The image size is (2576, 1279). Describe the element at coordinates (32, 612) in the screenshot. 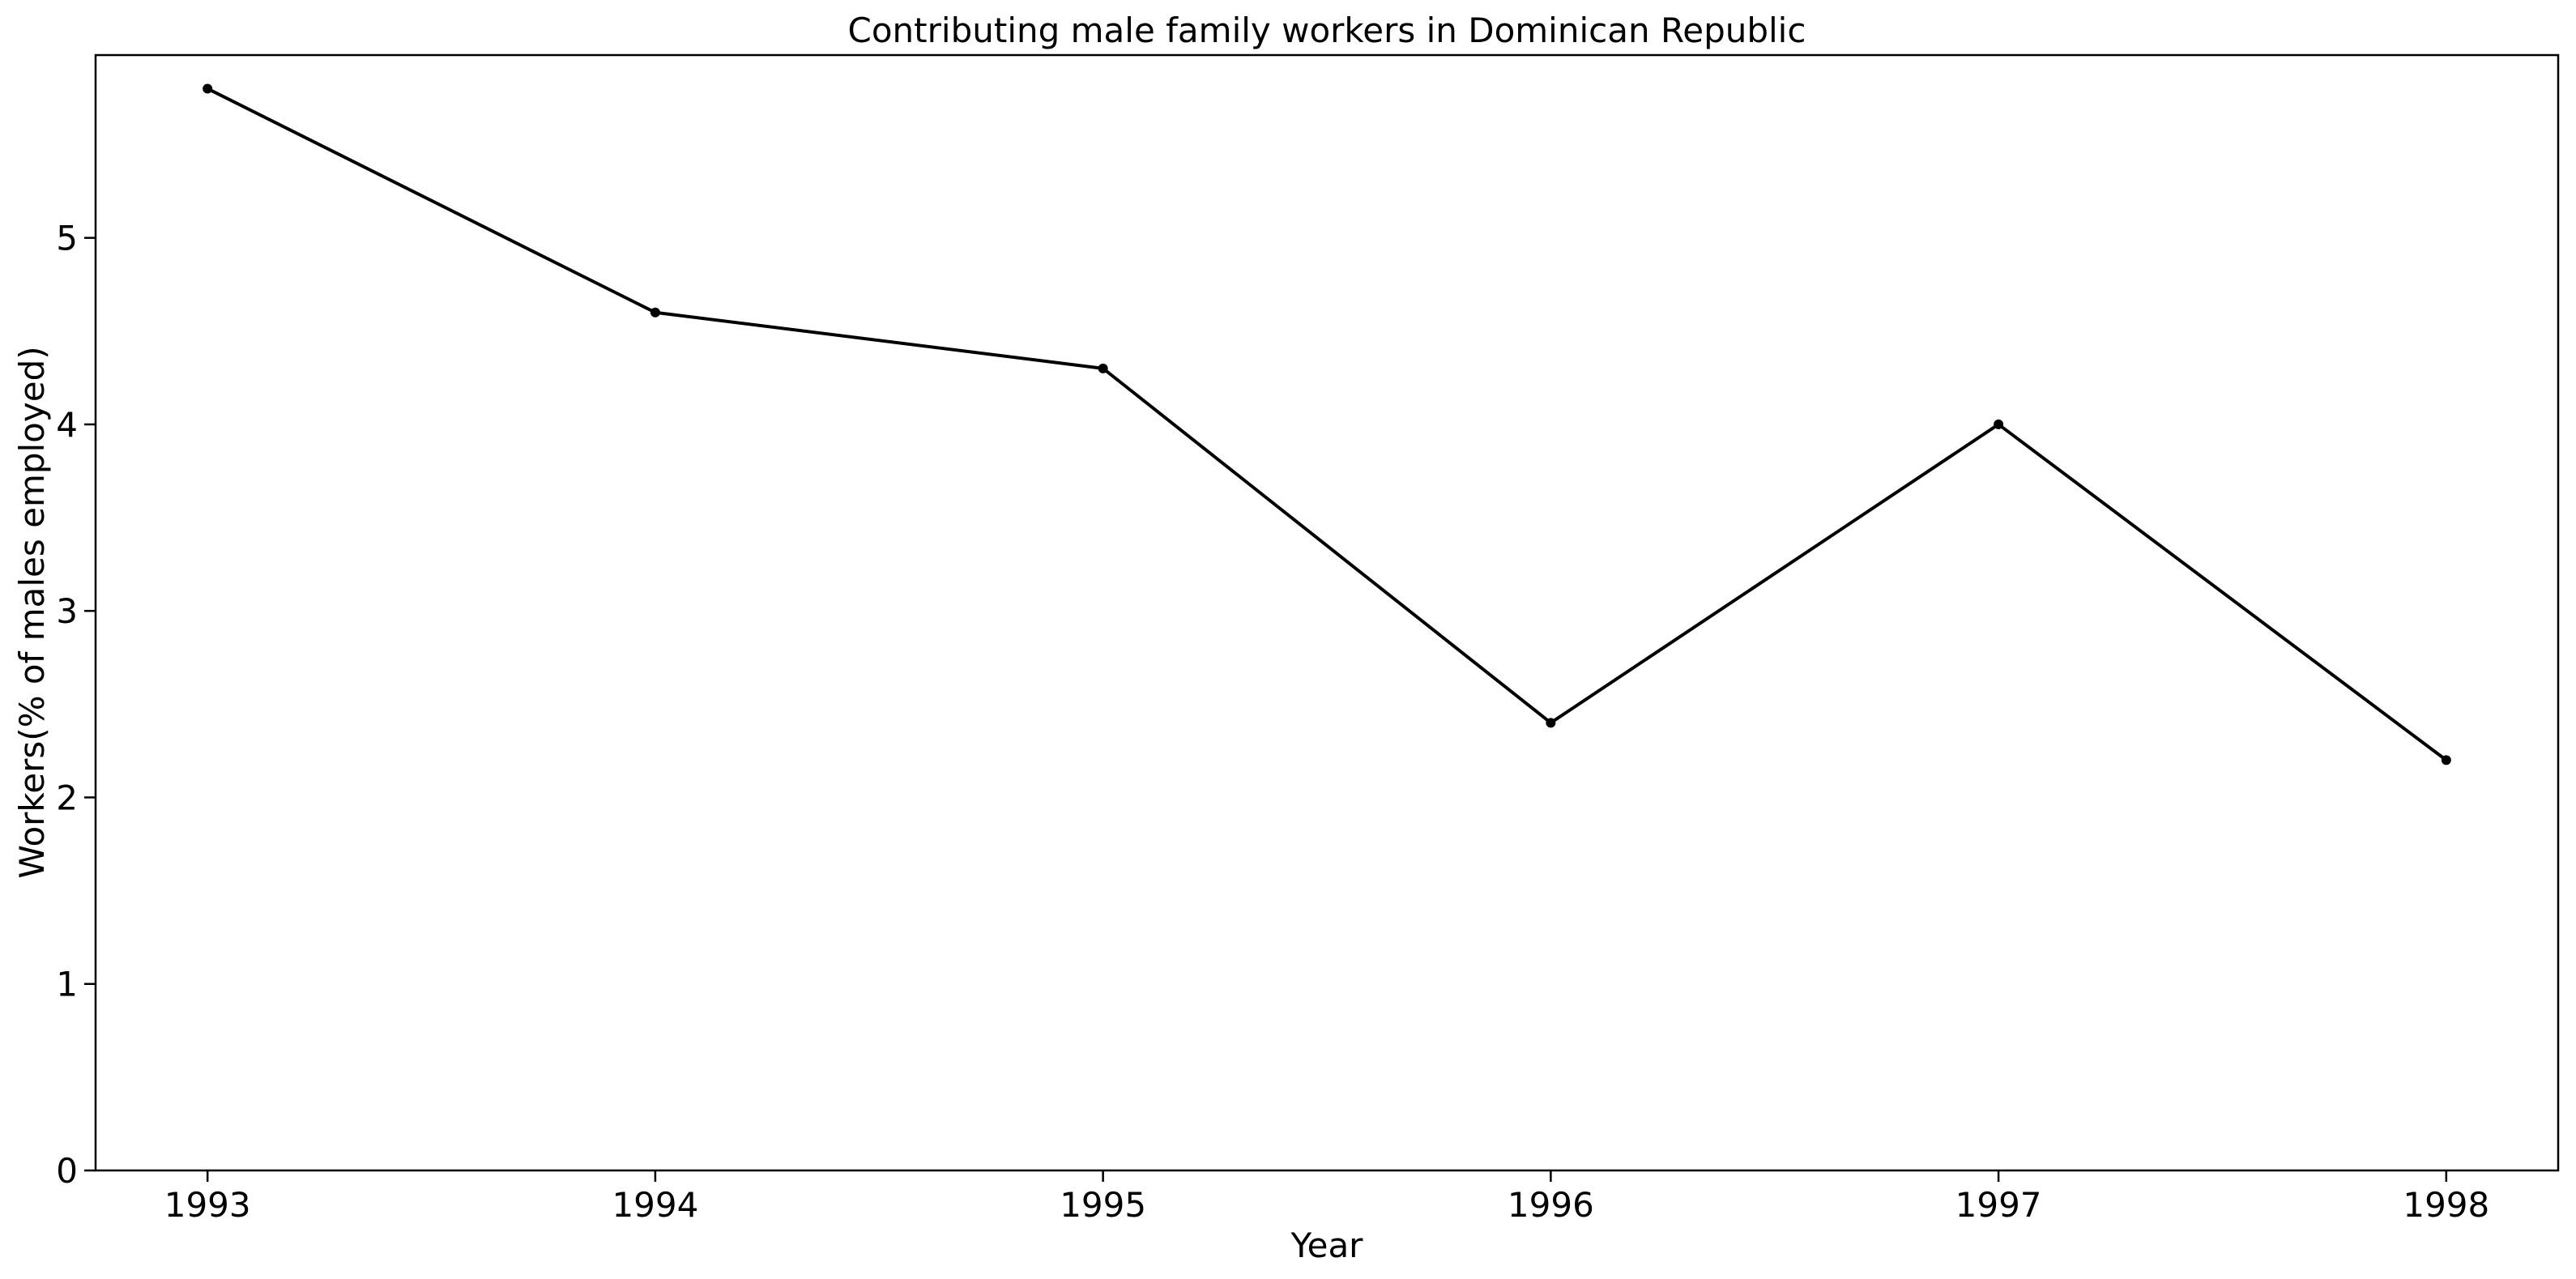

I see `y-axis-label: Workers(% of males employed)` at that location.